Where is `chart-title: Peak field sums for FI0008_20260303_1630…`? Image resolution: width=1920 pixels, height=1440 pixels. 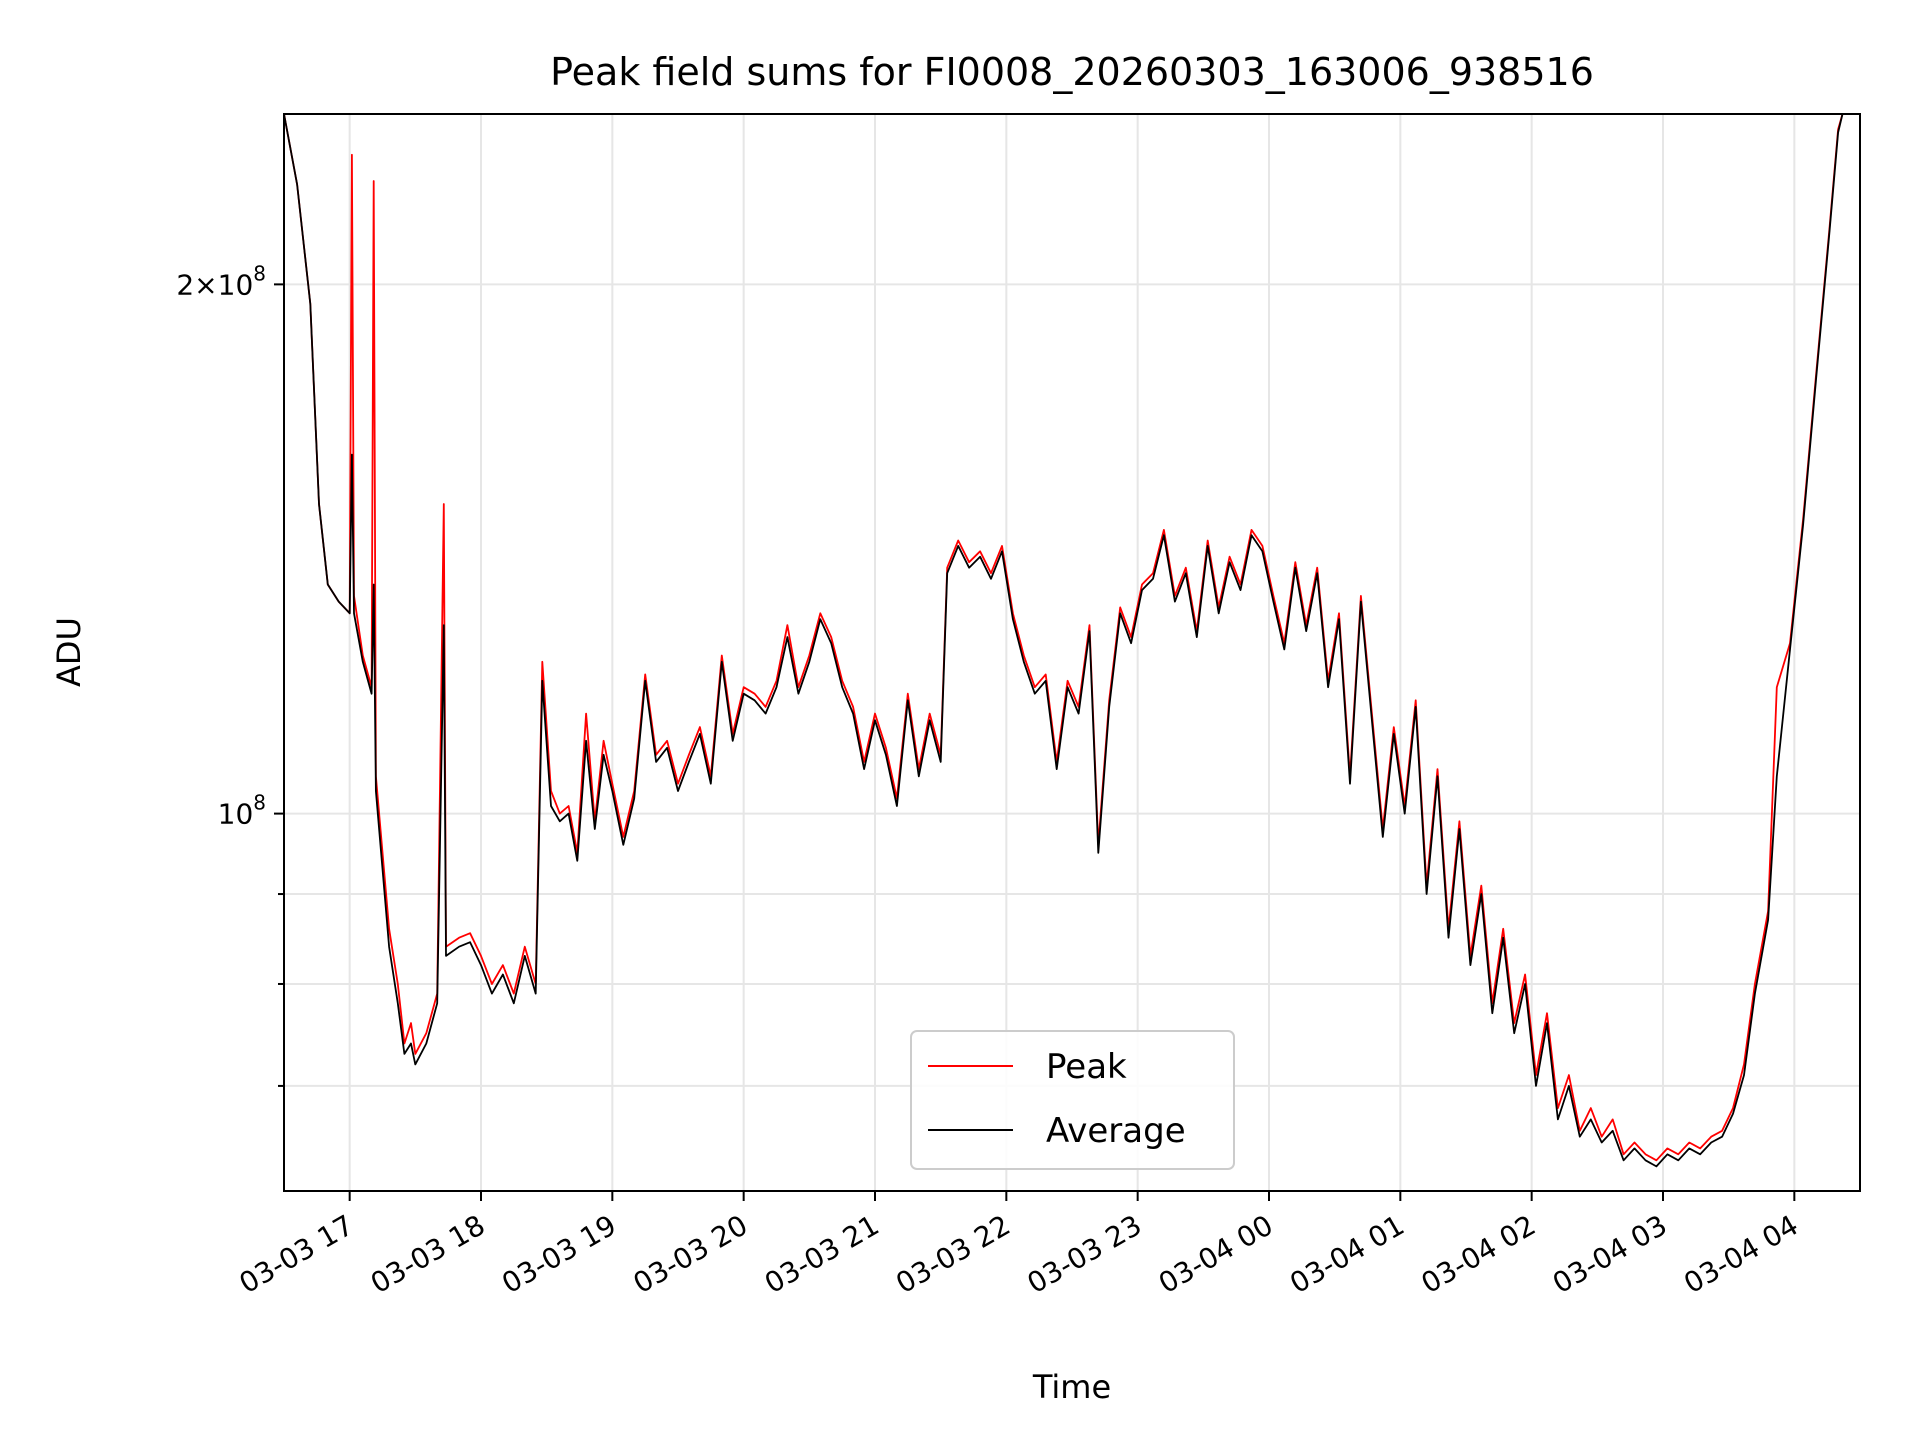 chart-title: Peak field sums for FI0008_20260303_1630… is located at coordinates (1072, 72).